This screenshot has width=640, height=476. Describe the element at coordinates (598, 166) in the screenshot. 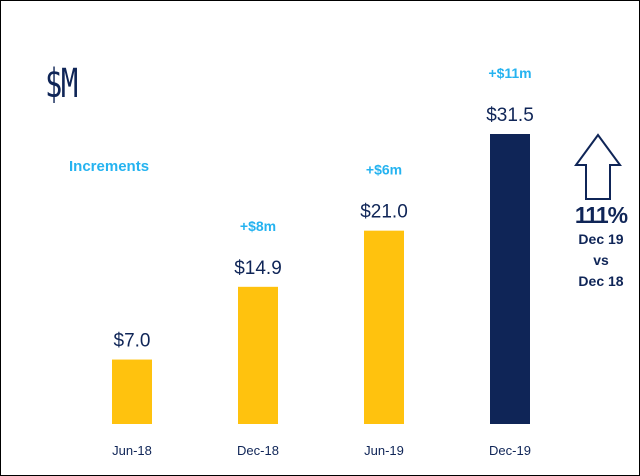

I see `up-arrow-icon` at that location.